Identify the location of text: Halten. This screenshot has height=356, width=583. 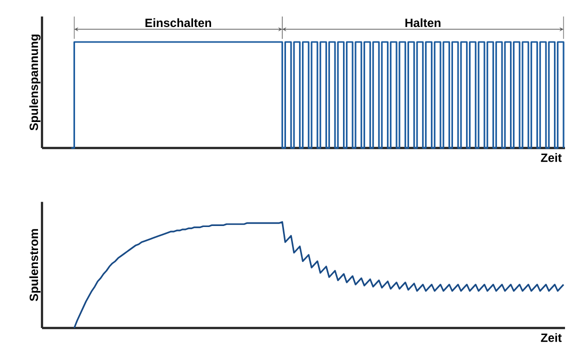
(422, 23).